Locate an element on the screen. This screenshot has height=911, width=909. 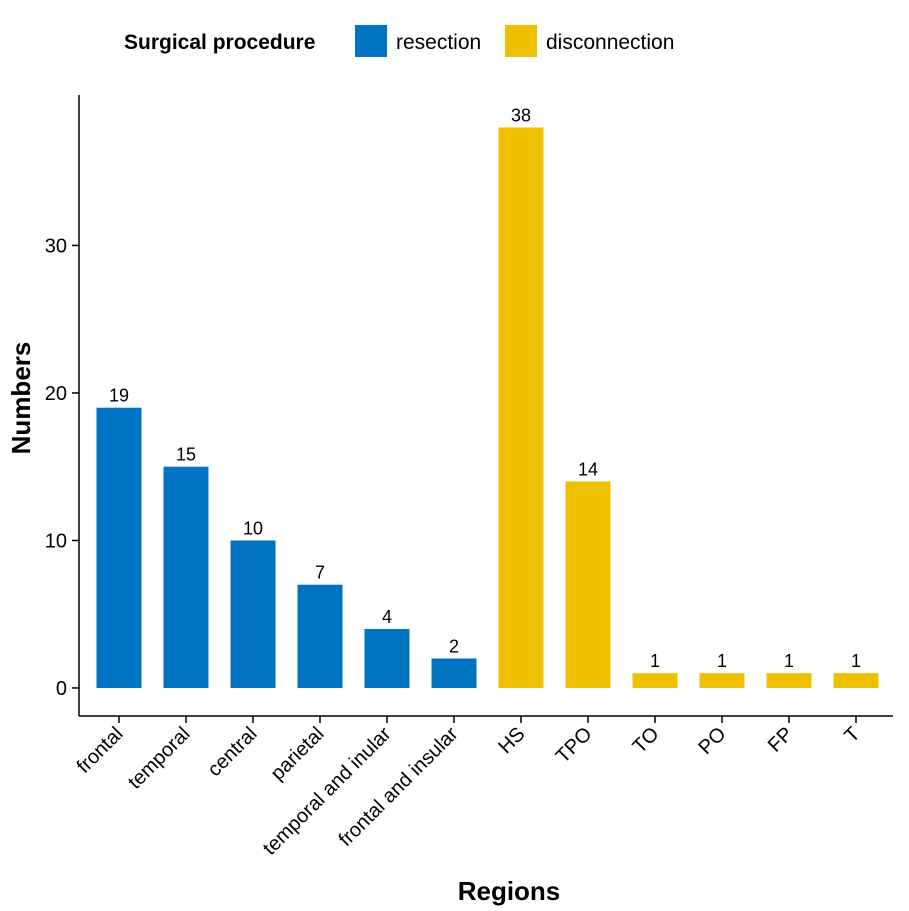
x-tick-label: HS is located at coordinates (511, 740).